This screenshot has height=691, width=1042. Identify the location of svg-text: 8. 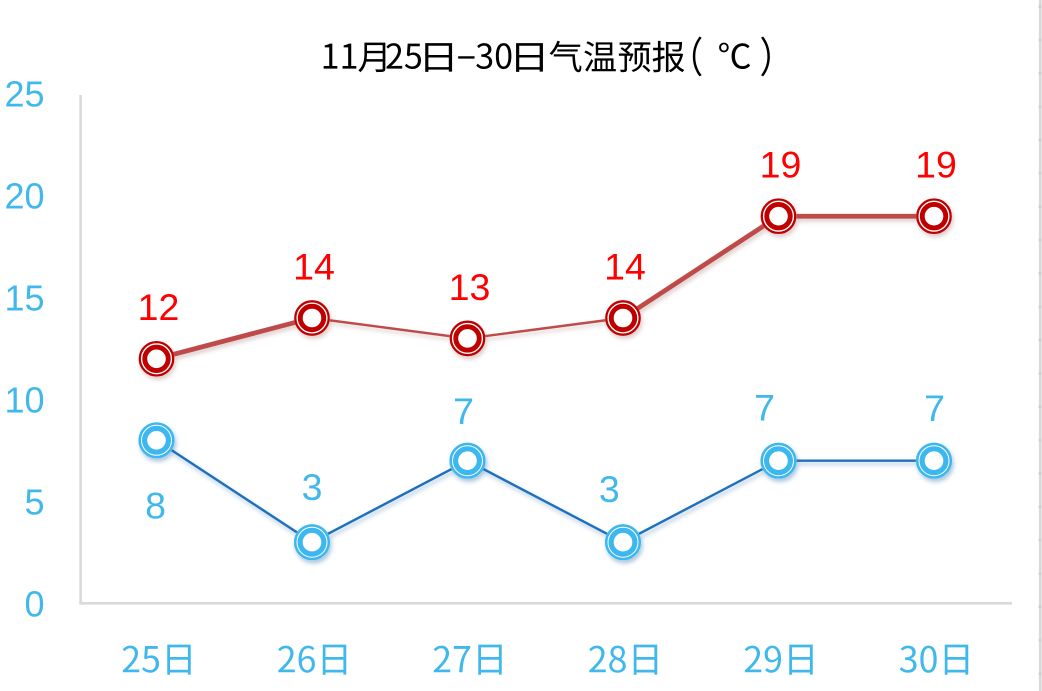
(155, 505).